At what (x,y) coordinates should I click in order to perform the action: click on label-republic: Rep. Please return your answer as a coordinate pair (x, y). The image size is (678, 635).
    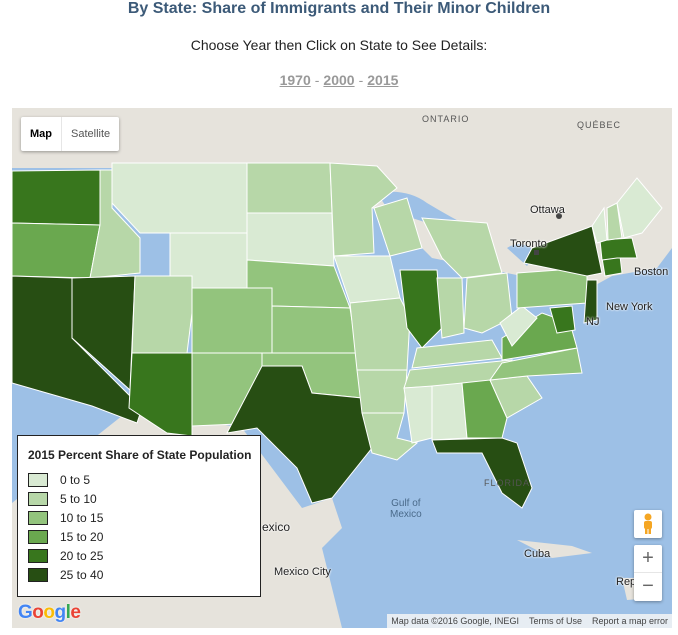
    Looking at the image, I should click on (626, 582).